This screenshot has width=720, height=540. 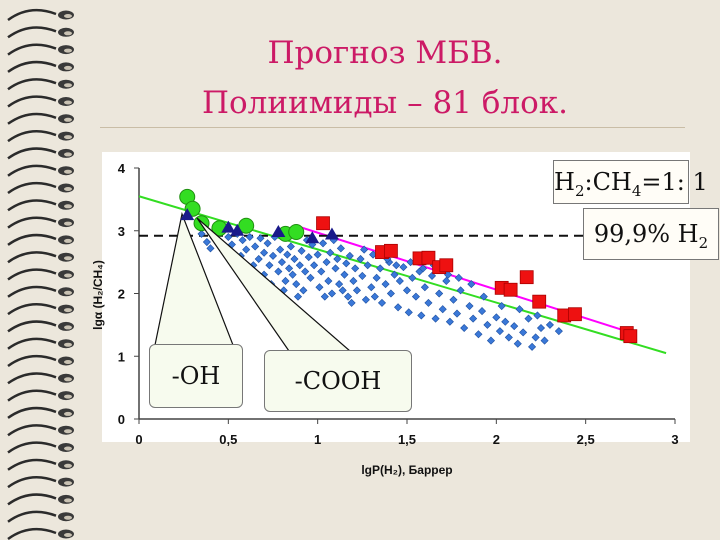 What do you see at coordinates (196, 376) in the screenshot?
I see `oh-label: -OH` at bounding box center [196, 376].